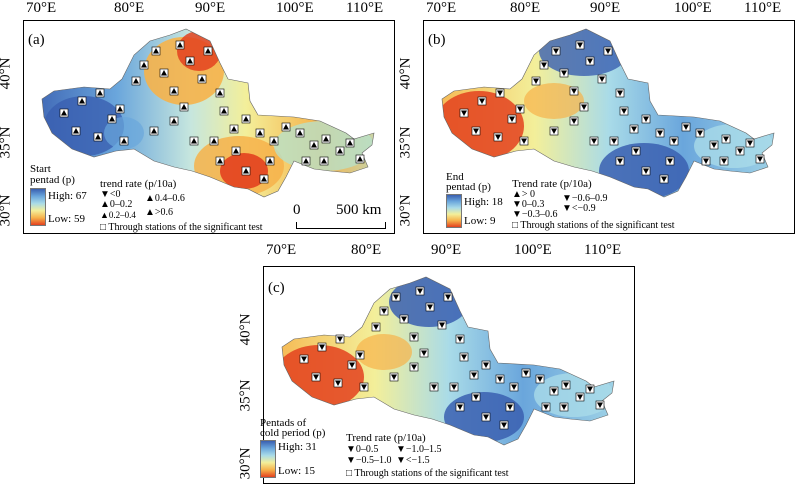 The width and height of the screenshot is (800, 485). What do you see at coordinates (52, 180) in the screenshot?
I see `colorbar-title: pentad (p)` at bounding box center [52, 180].